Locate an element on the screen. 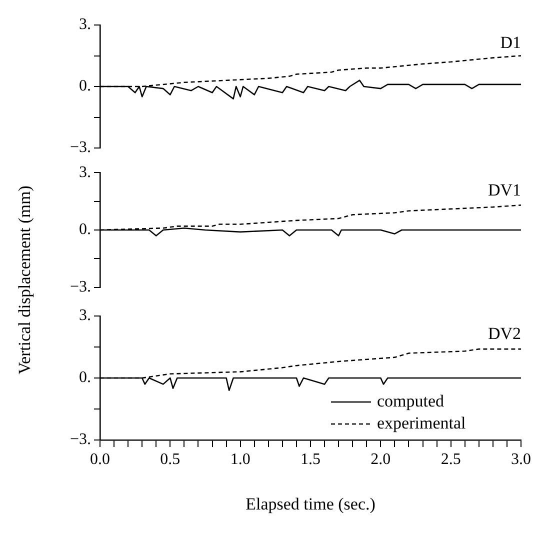 The height and width of the screenshot is (537, 546). x-tick-label: 2.0 is located at coordinates (380, 459).